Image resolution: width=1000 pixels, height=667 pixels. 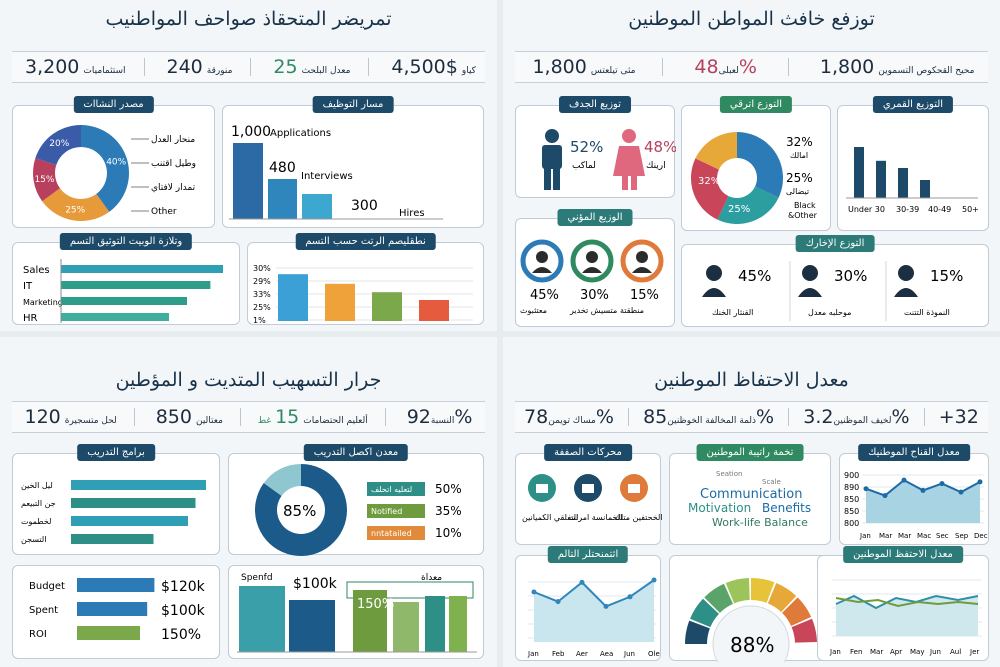 What do you see at coordinates (558, 654) in the screenshot?
I see `x-tick: Feb` at bounding box center [558, 654].